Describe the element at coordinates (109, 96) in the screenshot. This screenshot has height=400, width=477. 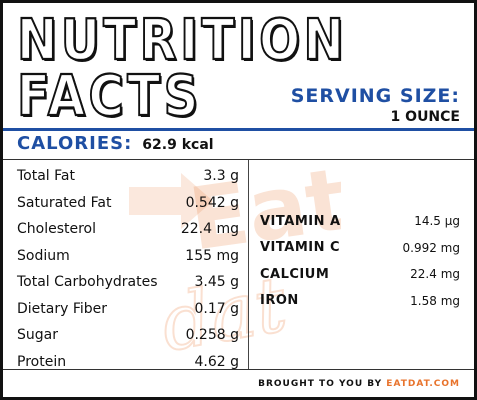
I see `title-line-facts: FACTS` at that location.